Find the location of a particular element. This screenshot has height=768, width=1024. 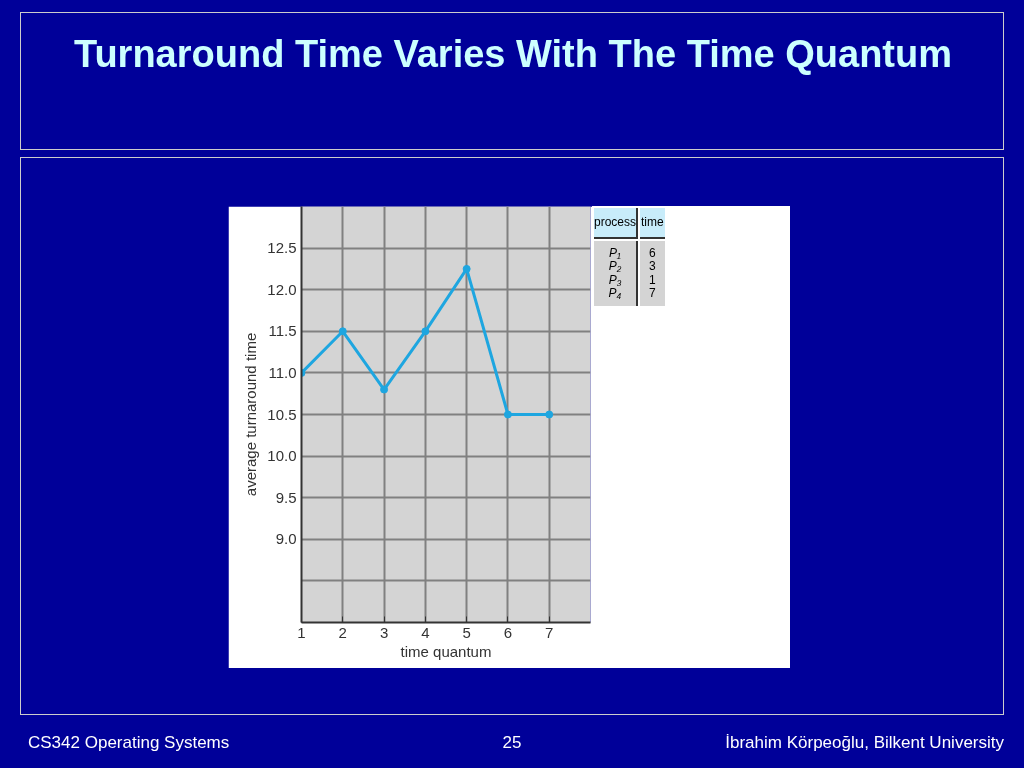

y-tick-label: 10.0 is located at coordinates (282, 456).